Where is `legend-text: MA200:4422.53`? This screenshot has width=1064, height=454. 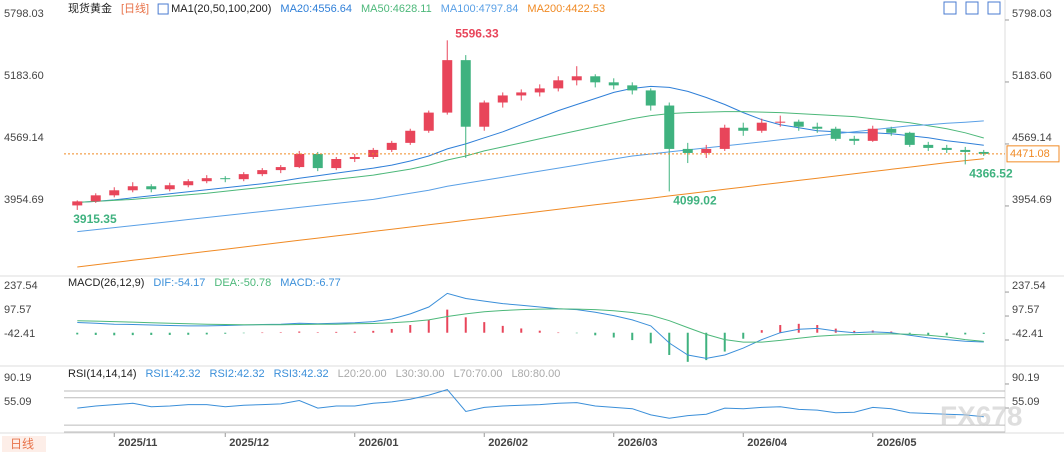 legend-text: MA200:4422.53 is located at coordinates (566, 9).